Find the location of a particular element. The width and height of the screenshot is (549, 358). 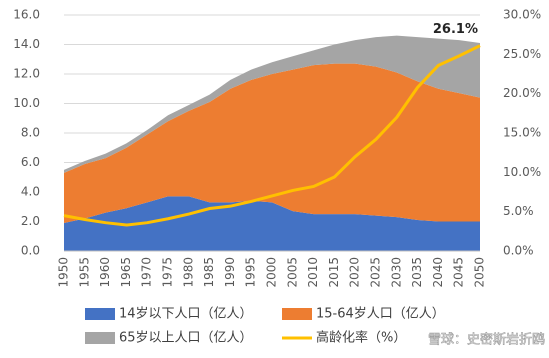

x-tick-label: 1980 is located at coordinates (188, 272).